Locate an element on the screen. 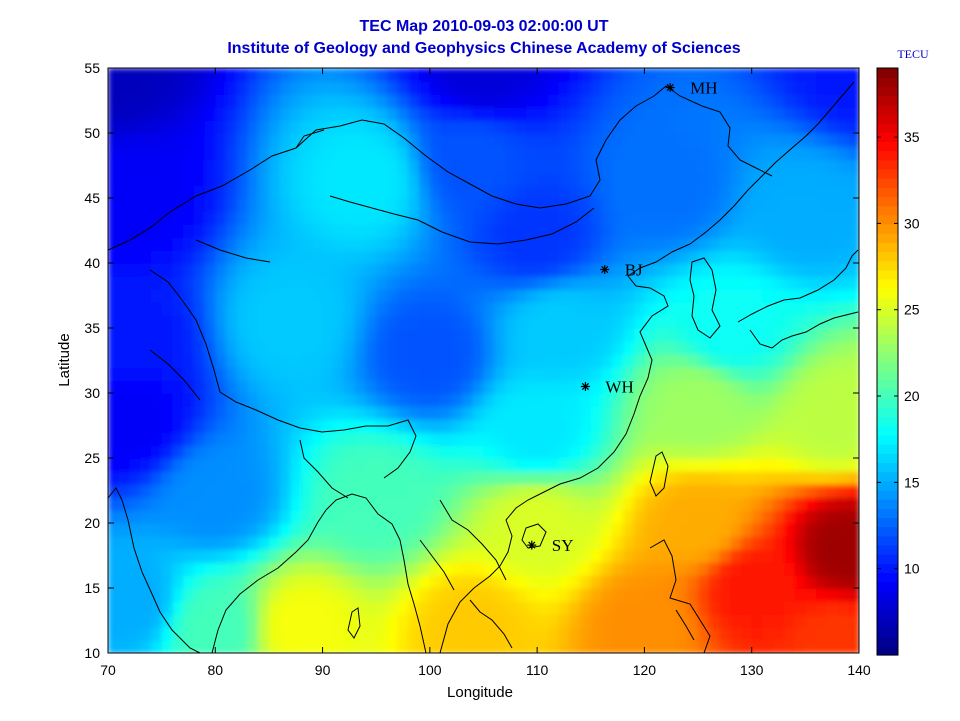 Image resolution: width=960 pixels, height=721 pixels. colorbar-band is located at coordinates (887, 164).